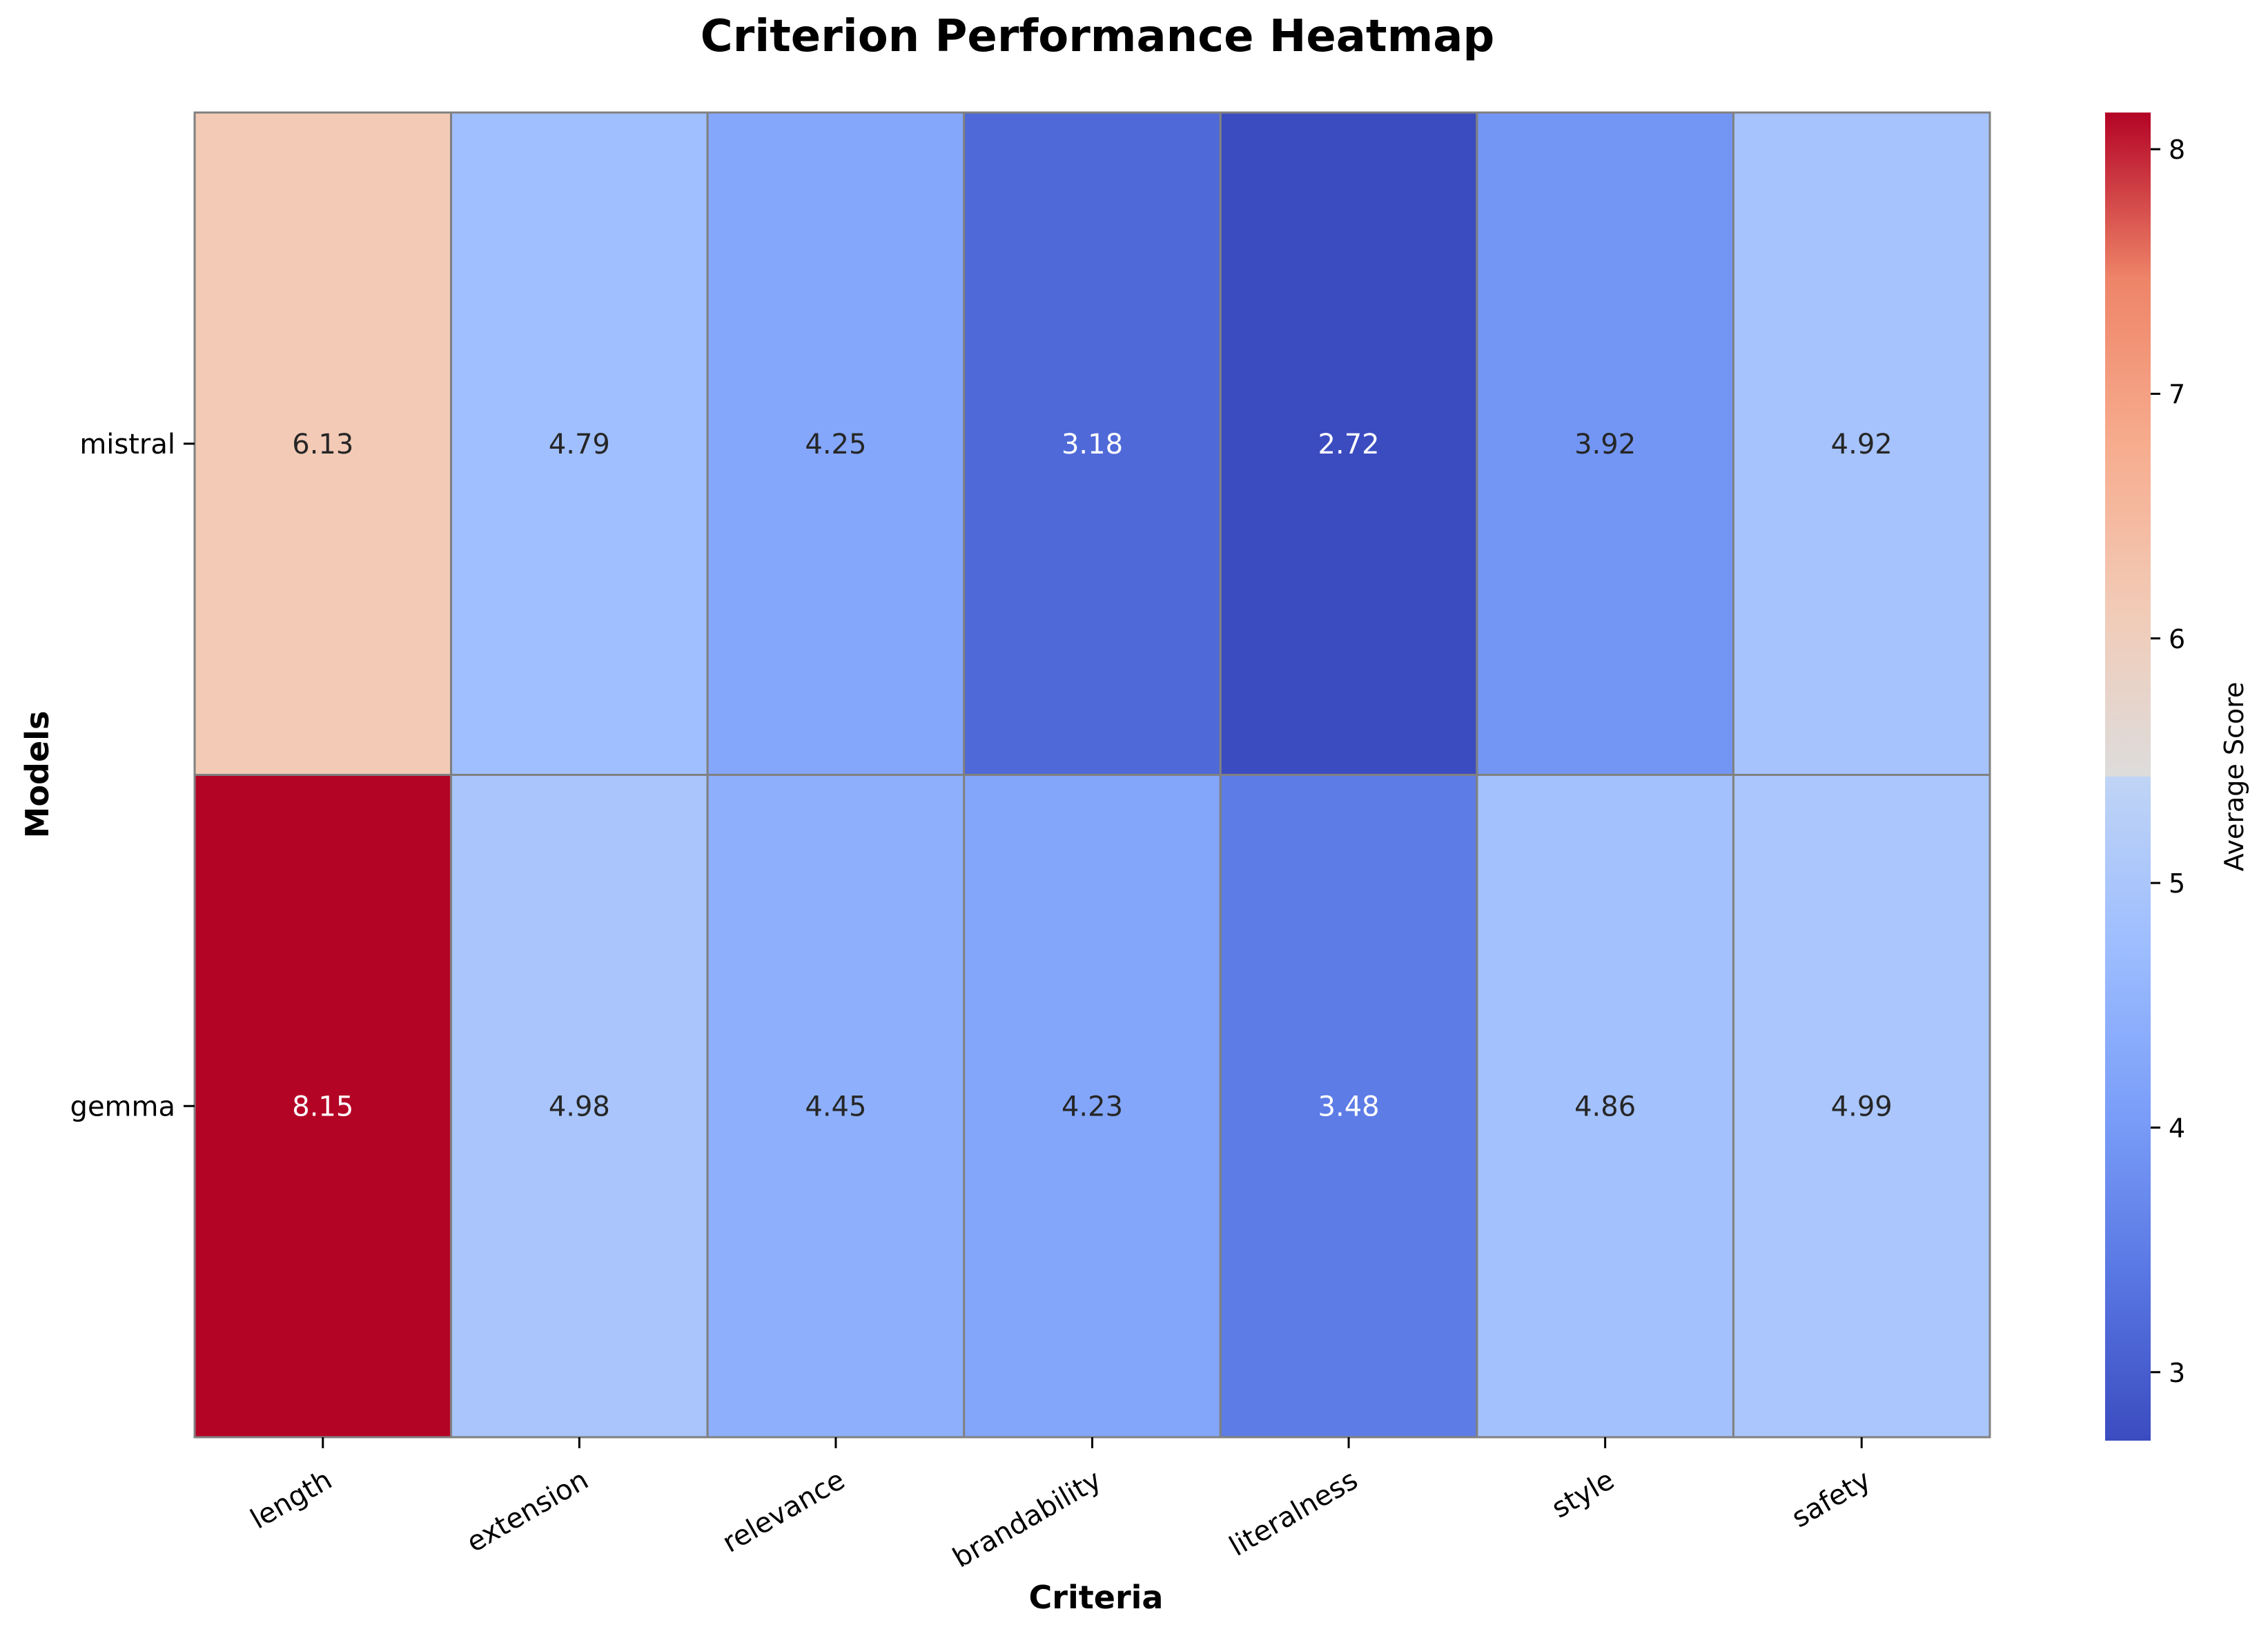 This screenshot has width=2268, height=1636. What do you see at coordinates (123, 1106) in the screenshot?
I see `y-tick-label: gemma` at bounding box center [123, 1106].